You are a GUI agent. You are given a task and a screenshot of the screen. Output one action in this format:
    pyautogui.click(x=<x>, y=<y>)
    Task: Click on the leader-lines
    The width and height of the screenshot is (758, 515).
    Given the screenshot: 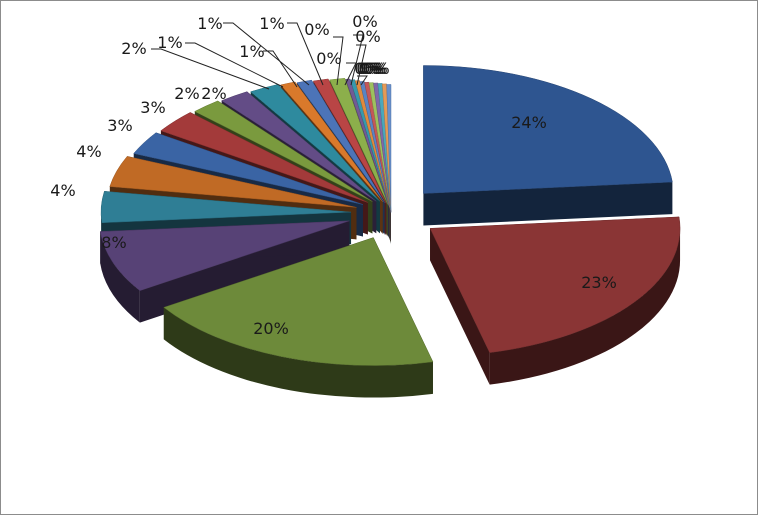 What is the action you would take?
    pyautogui.click(x=259, y=56)
    